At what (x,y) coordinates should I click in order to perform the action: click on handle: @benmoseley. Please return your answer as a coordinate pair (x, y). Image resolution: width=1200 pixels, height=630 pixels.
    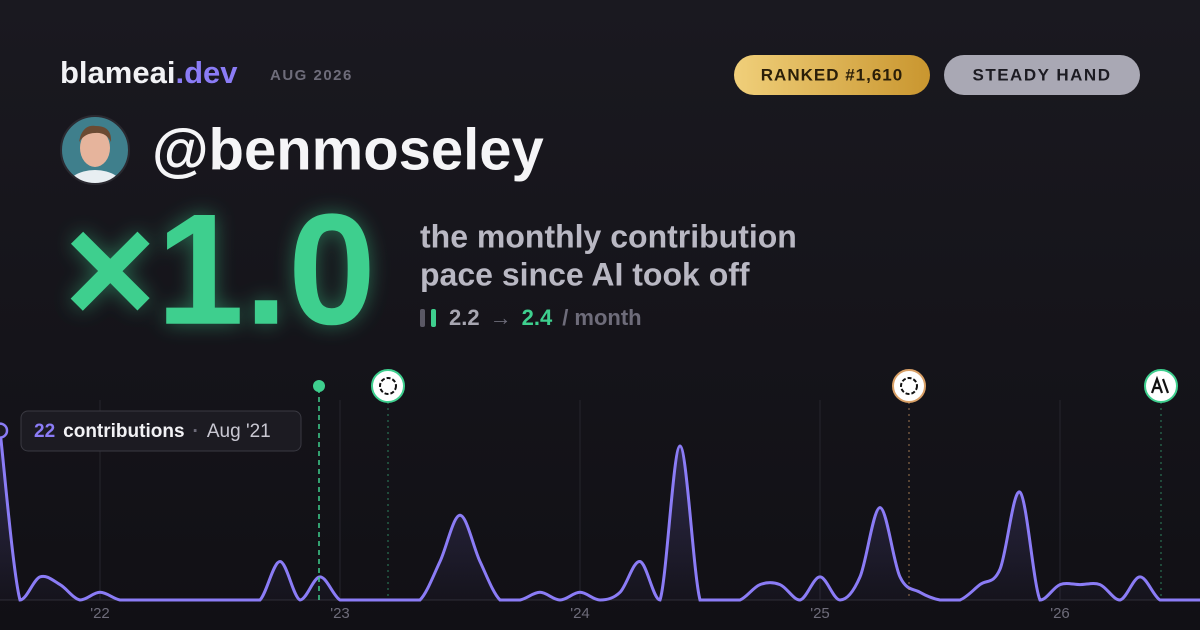
    Looking at the image, I should click on (348, 149).